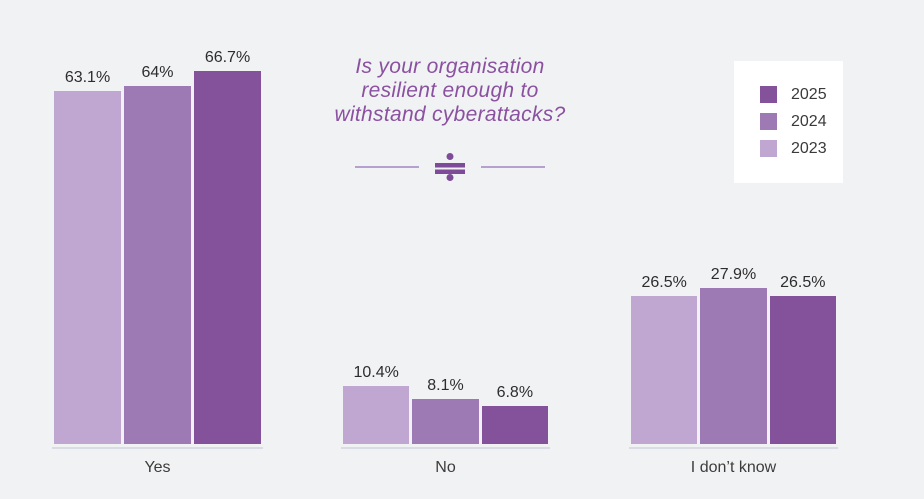 The width and height of the screenshot is (924, 499). What do you see at coordinates (809, 148) in the screenshot?
I see `legend-label: 2023` at bounding box center [809, 148].